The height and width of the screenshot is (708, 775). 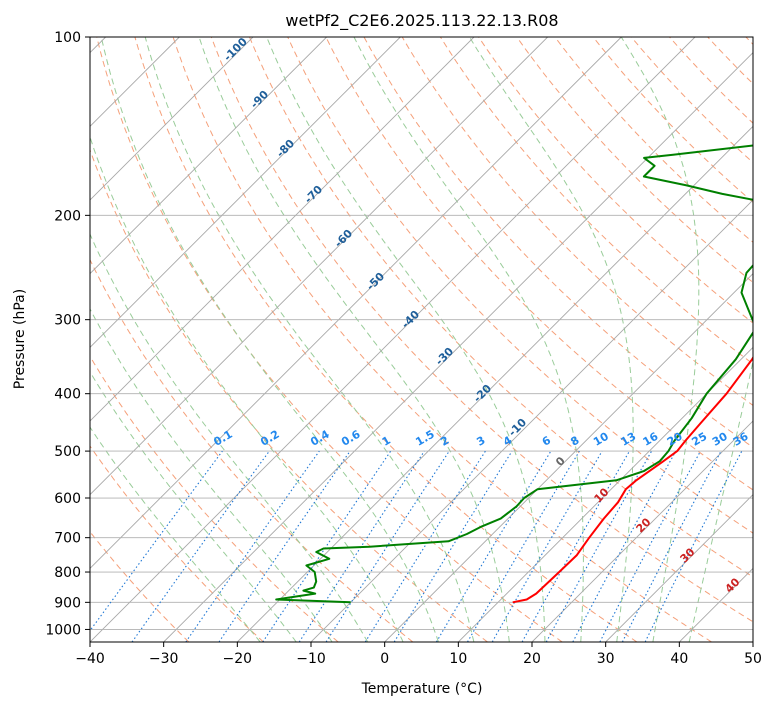 I want to click on y-tick-label: 200, so click(x=67, y=216).